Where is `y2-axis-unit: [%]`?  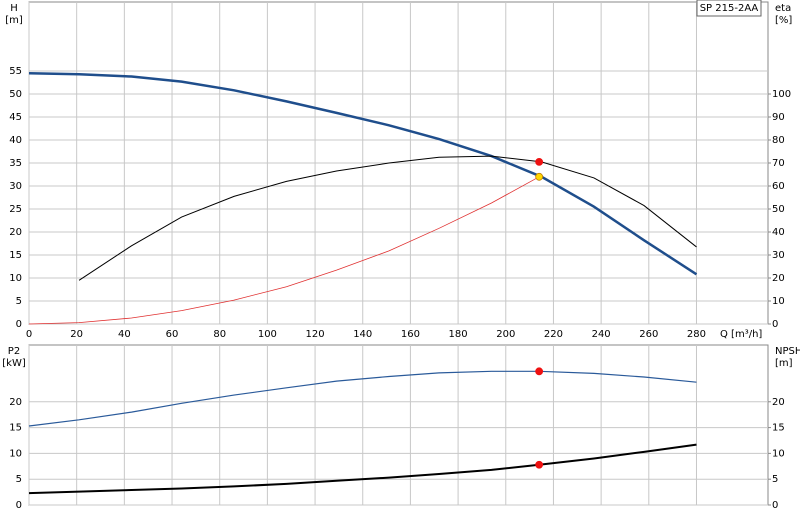
y2-axis-unit: [%] is located at coordinates (783, 20).